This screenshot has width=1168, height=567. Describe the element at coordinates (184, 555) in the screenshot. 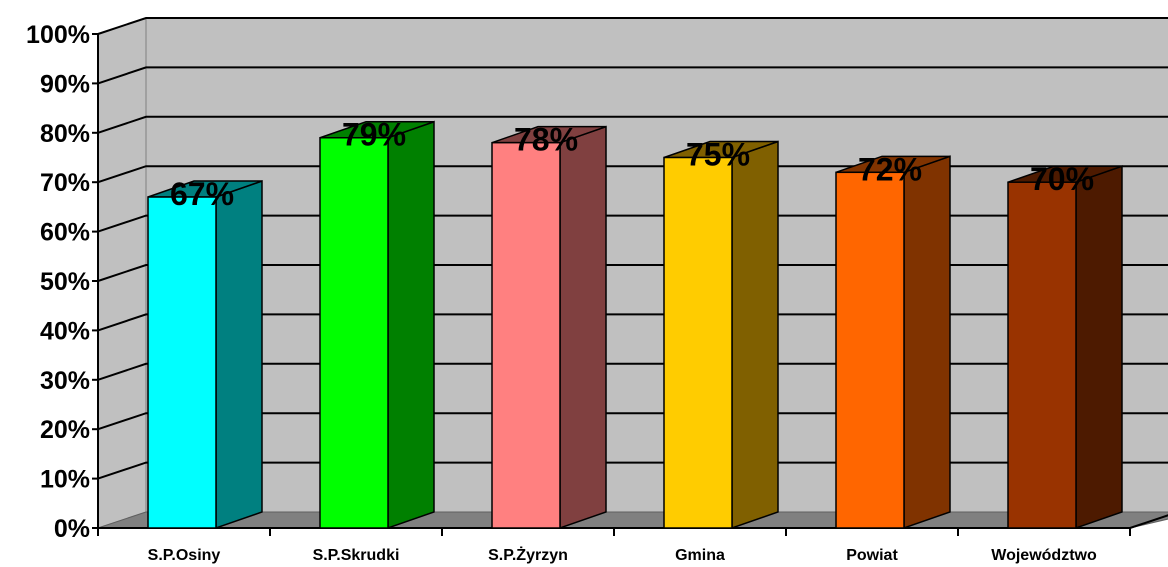

I see `x-tick-label: S.P.Osiny` at that location.